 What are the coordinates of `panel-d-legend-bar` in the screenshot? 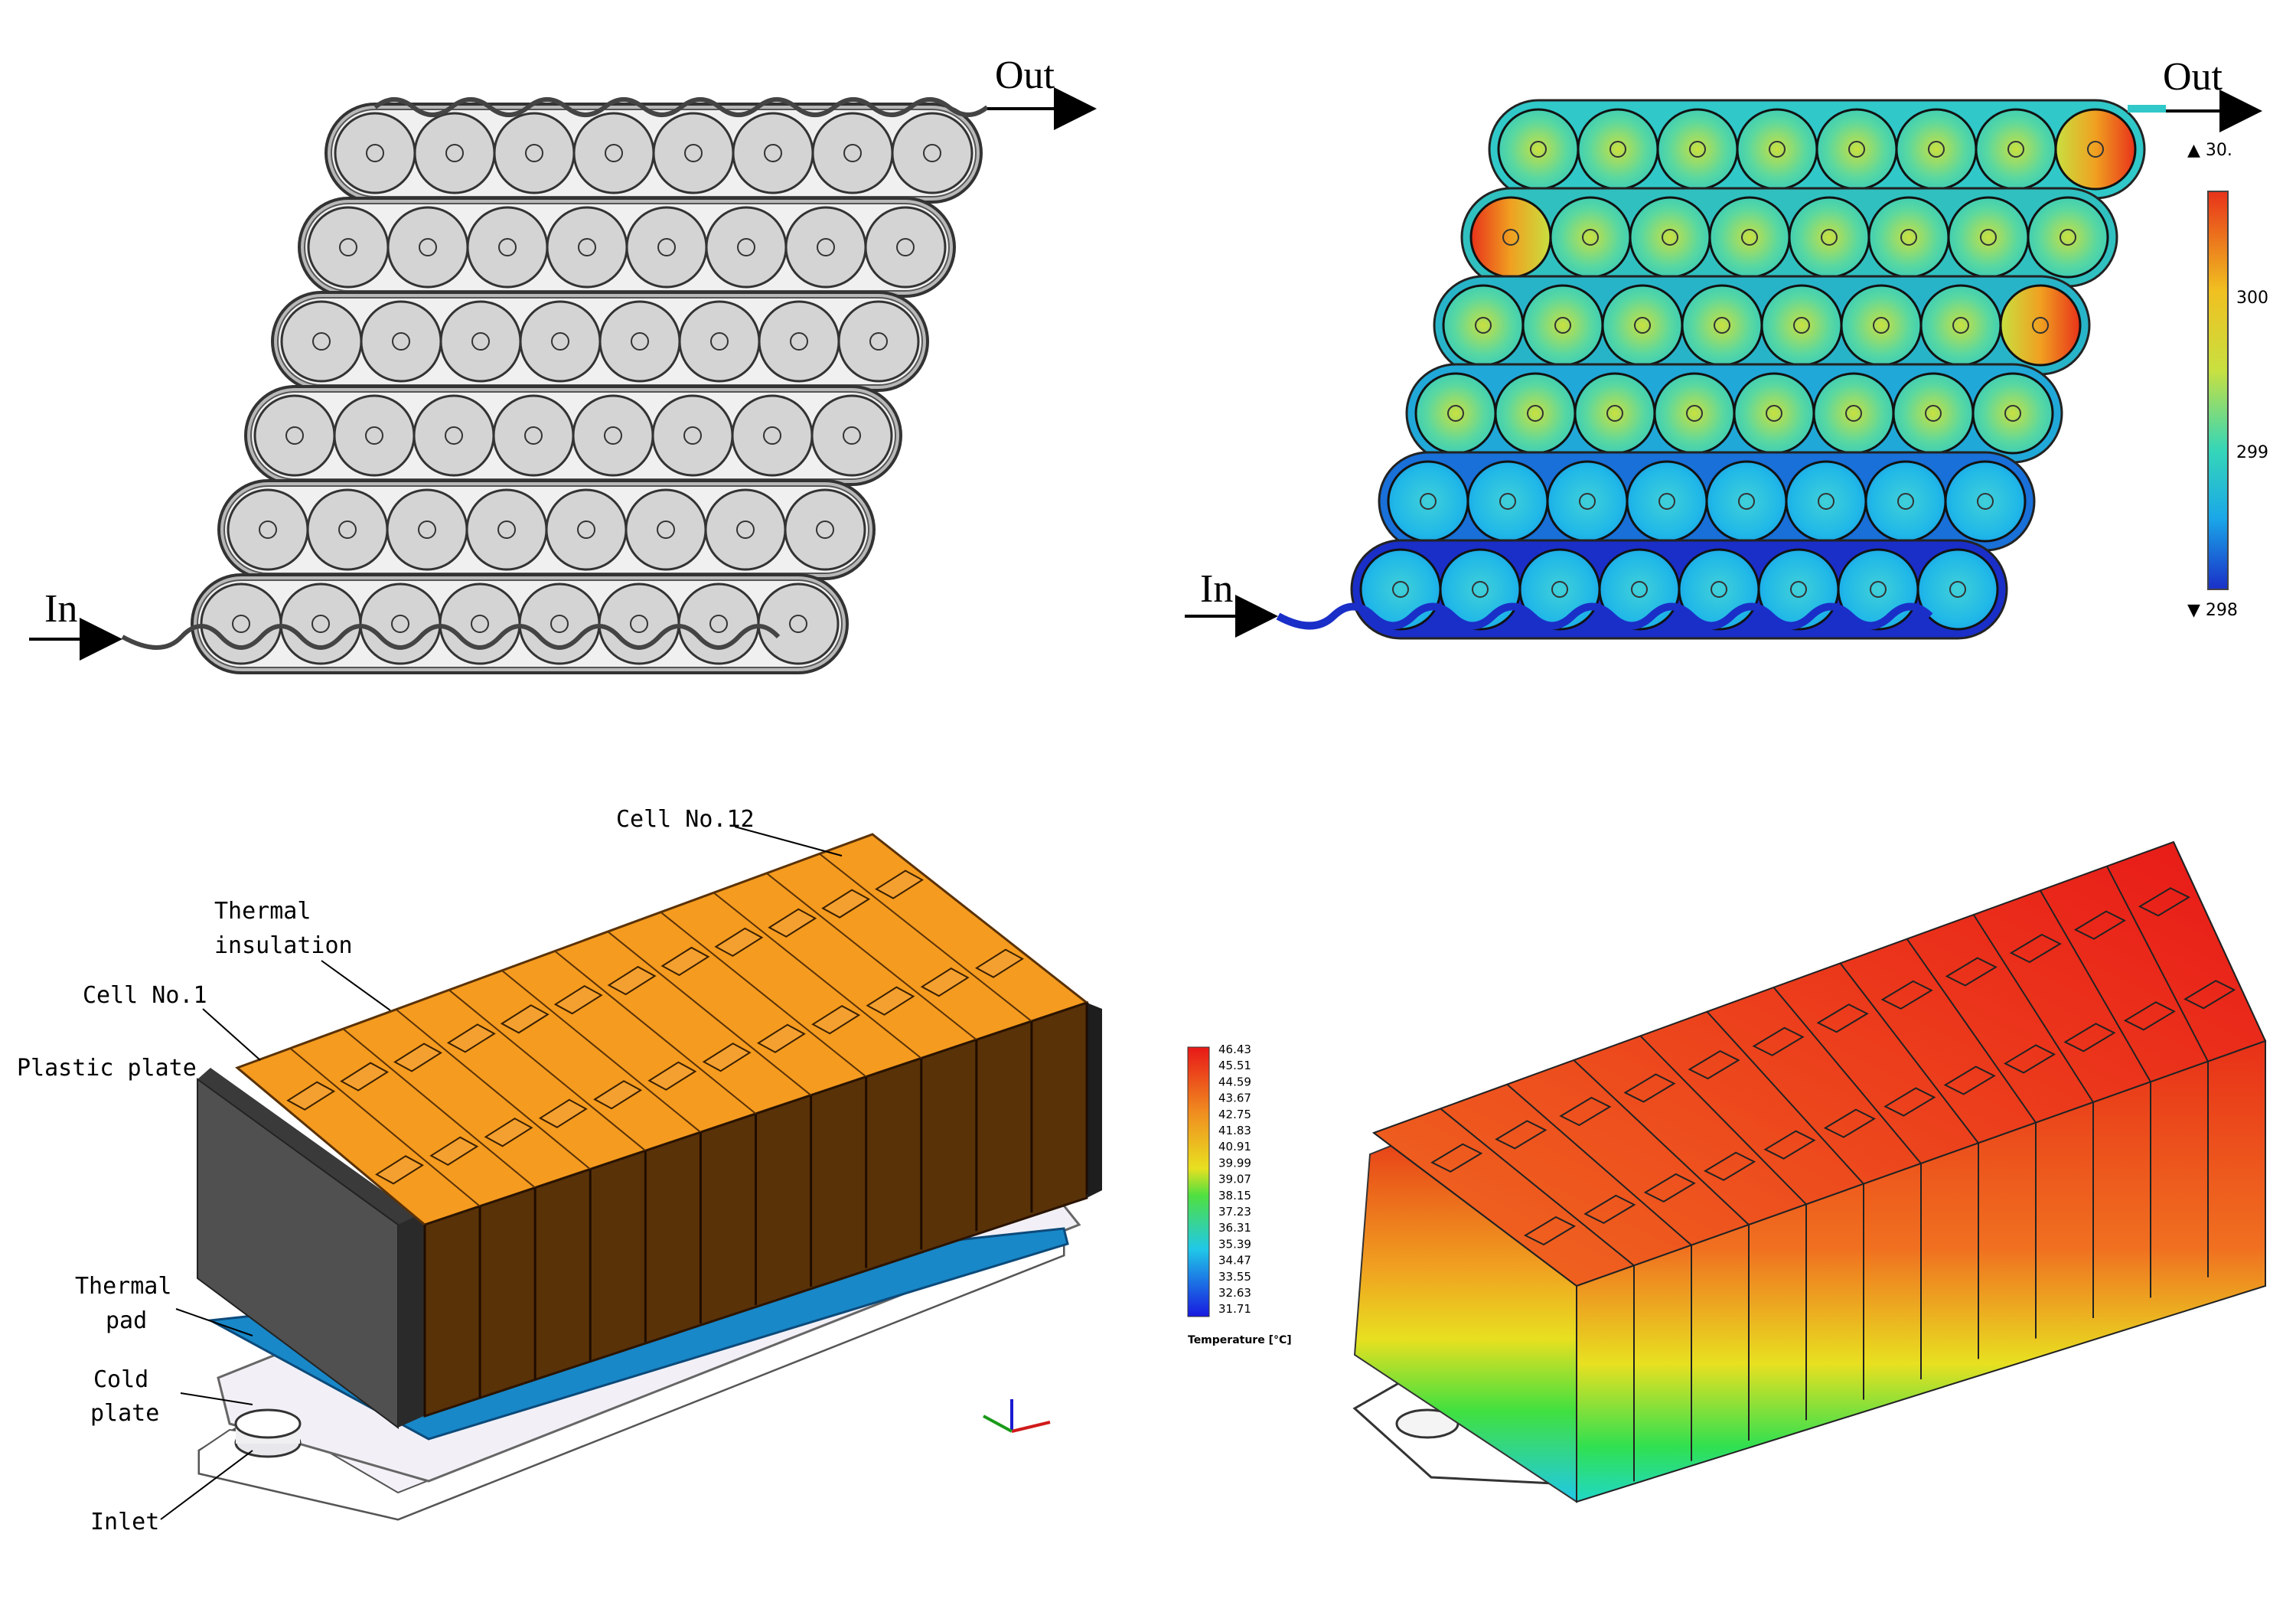 It's located at (1198, 1181).